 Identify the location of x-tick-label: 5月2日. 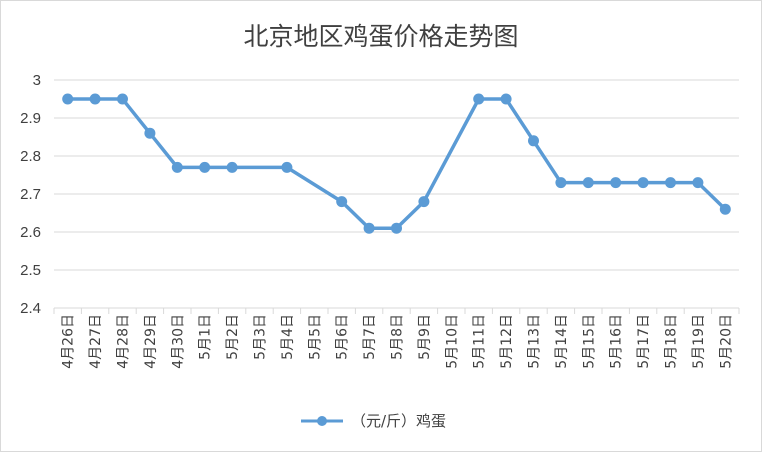
(233, 337).